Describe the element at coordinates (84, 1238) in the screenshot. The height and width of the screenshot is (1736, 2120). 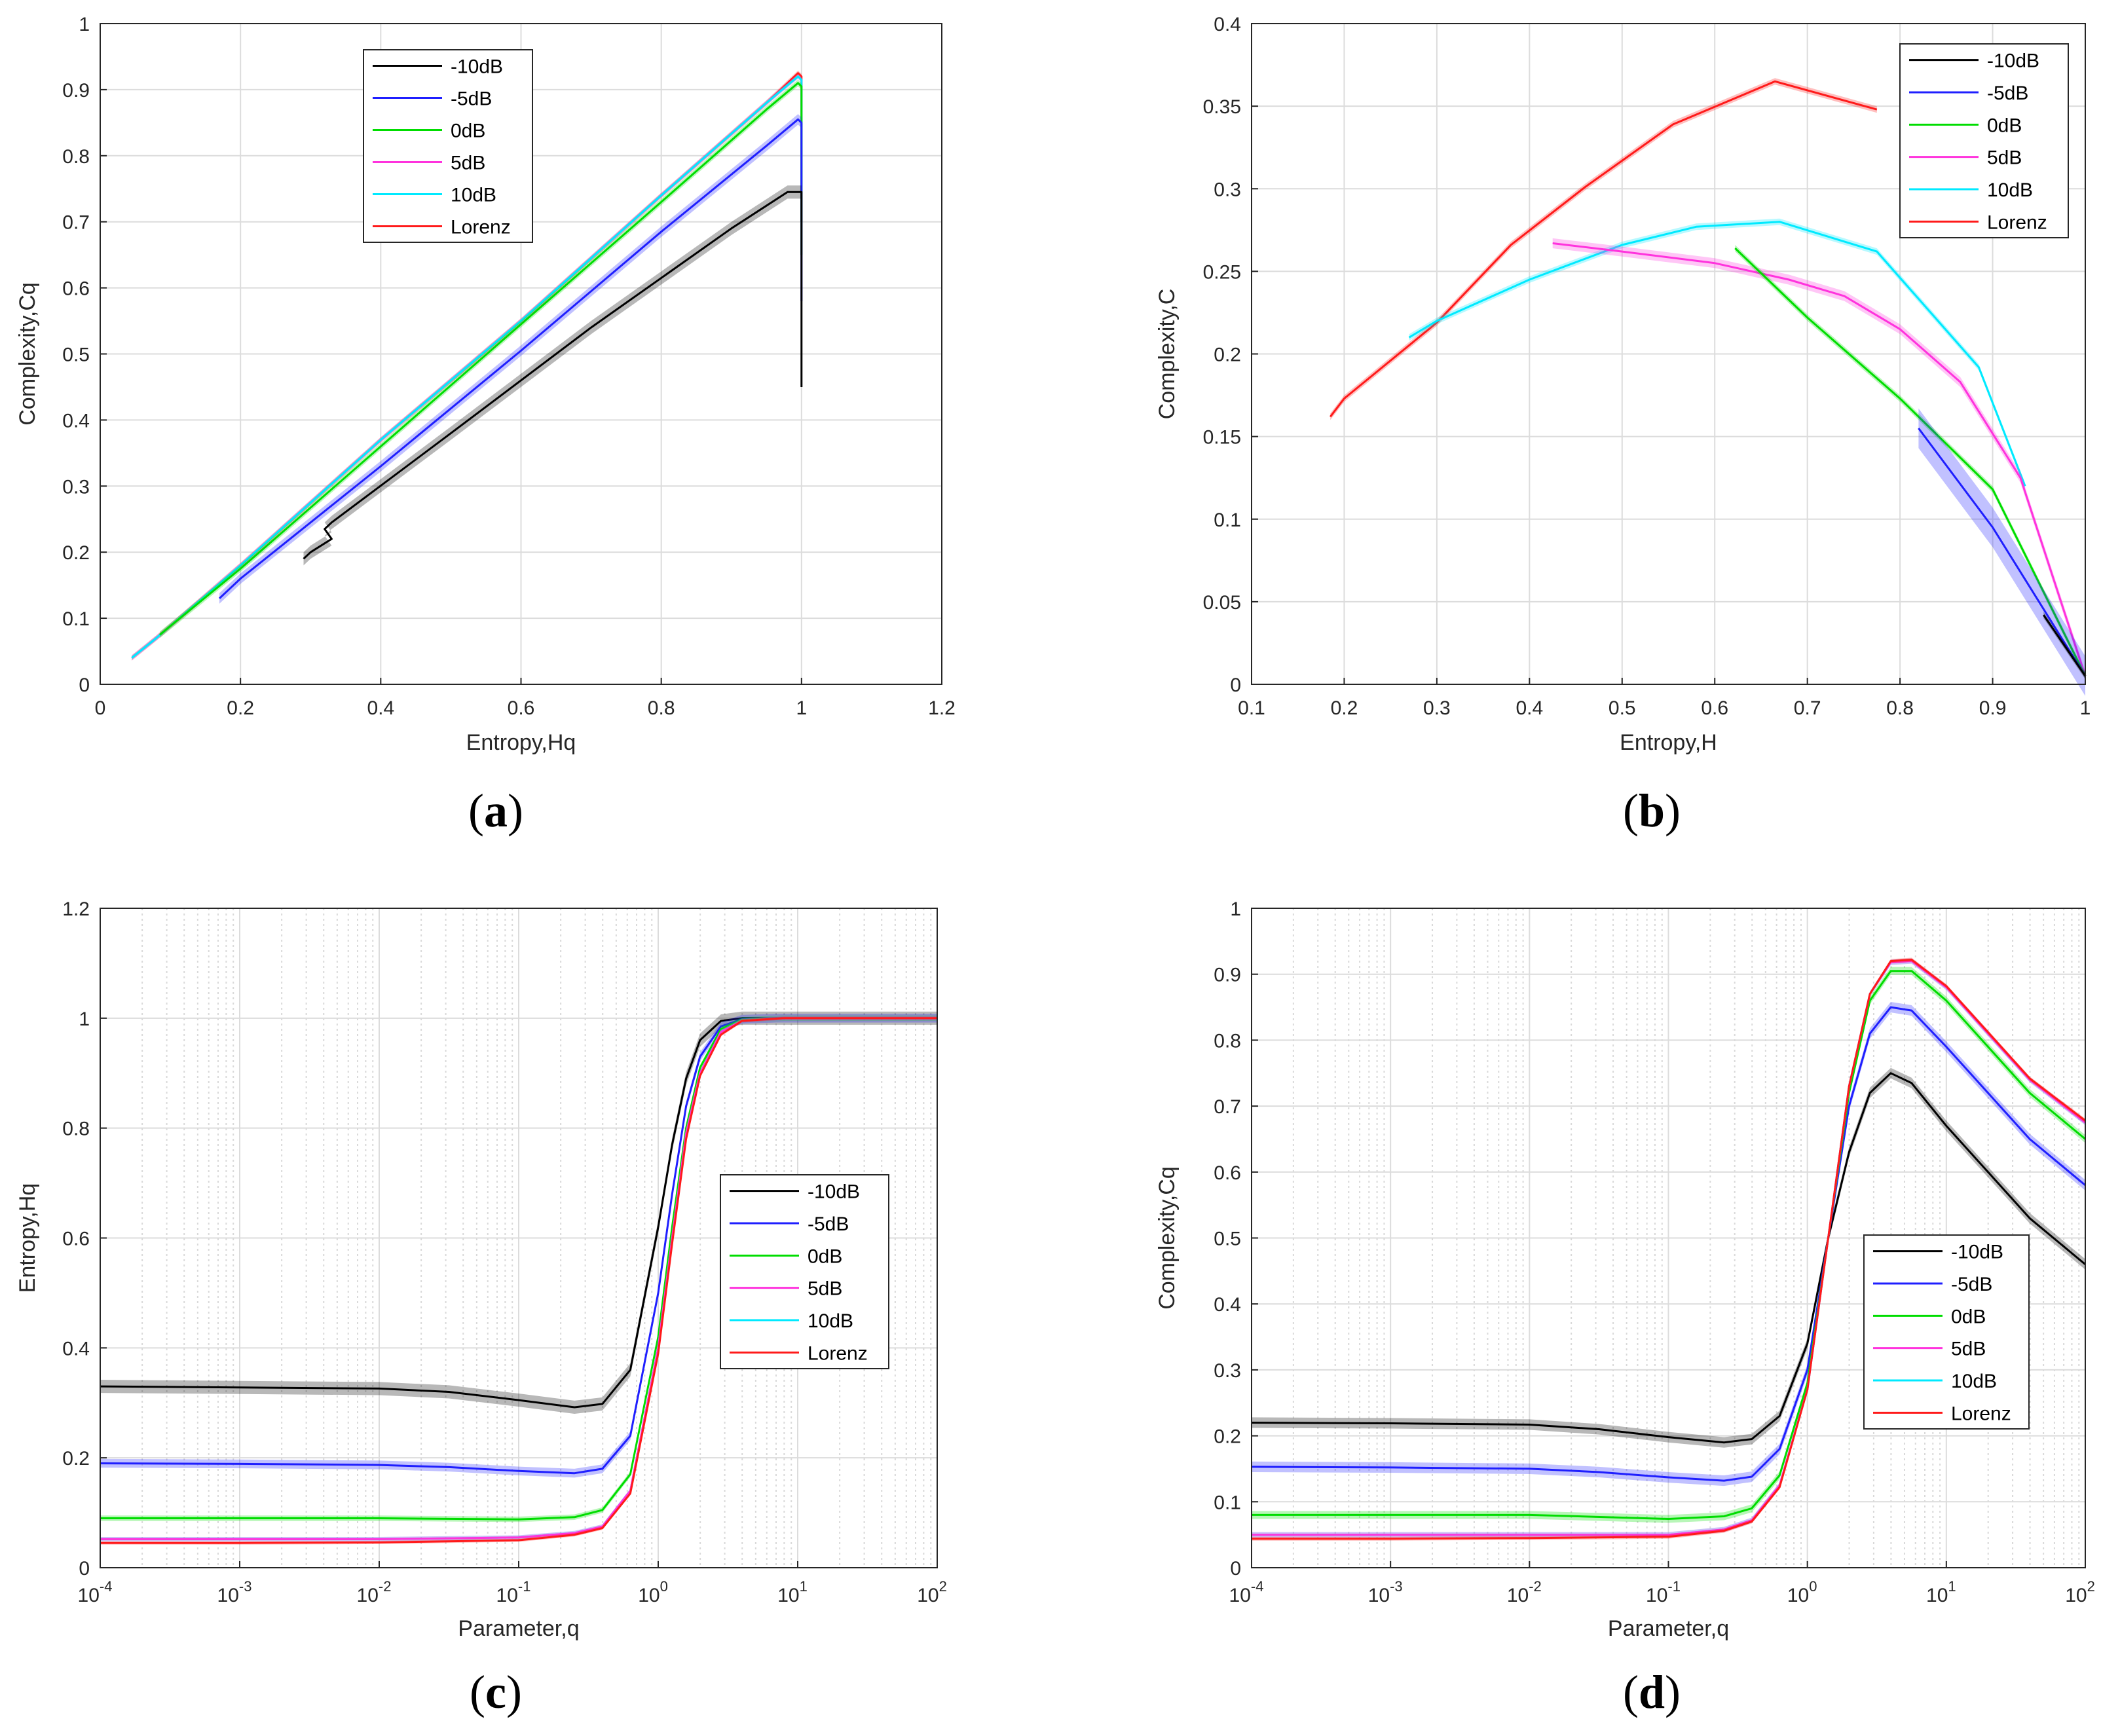
I see `y-tick-labels: 0 0.2 0.4 0.6 0.8 1 1.2` at that location.